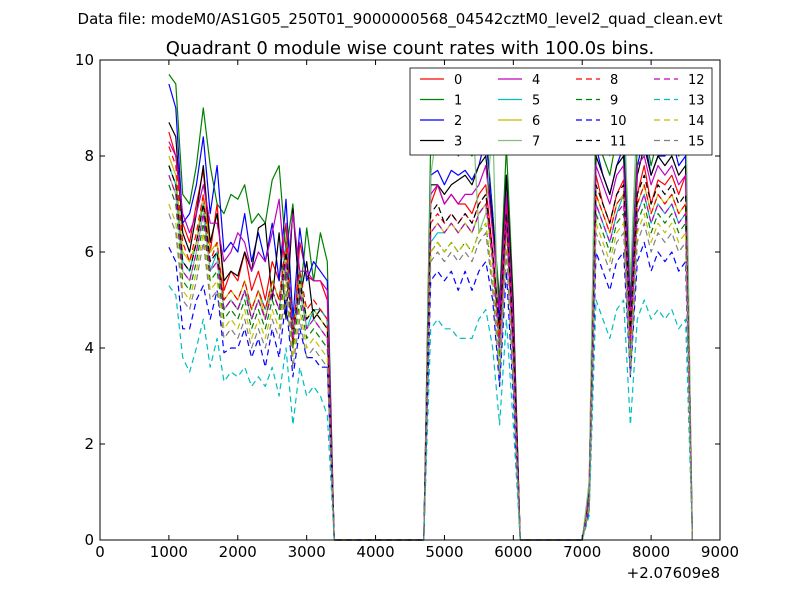  Describe the element at coordinates (84, 60) in the screenshot. I see `y-tick-label: 10` at that location.